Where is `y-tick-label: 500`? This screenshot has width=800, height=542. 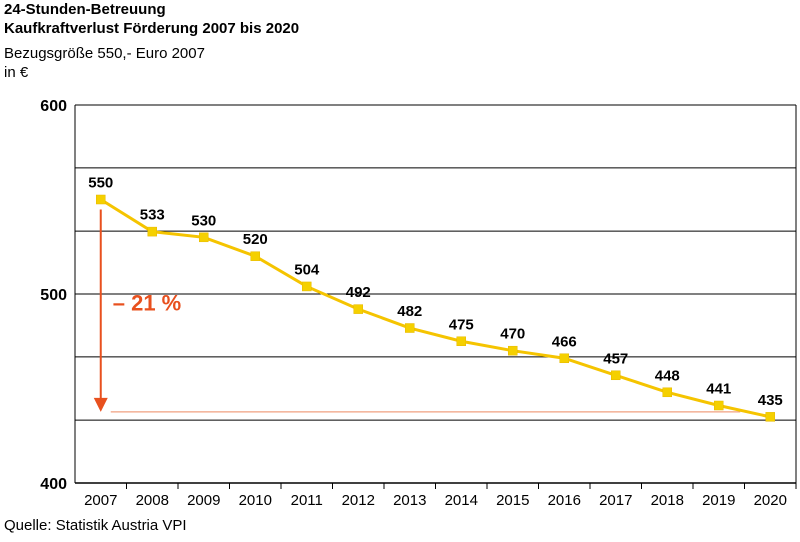 y-tick-label: 500 is located at coordinates (53, 295).